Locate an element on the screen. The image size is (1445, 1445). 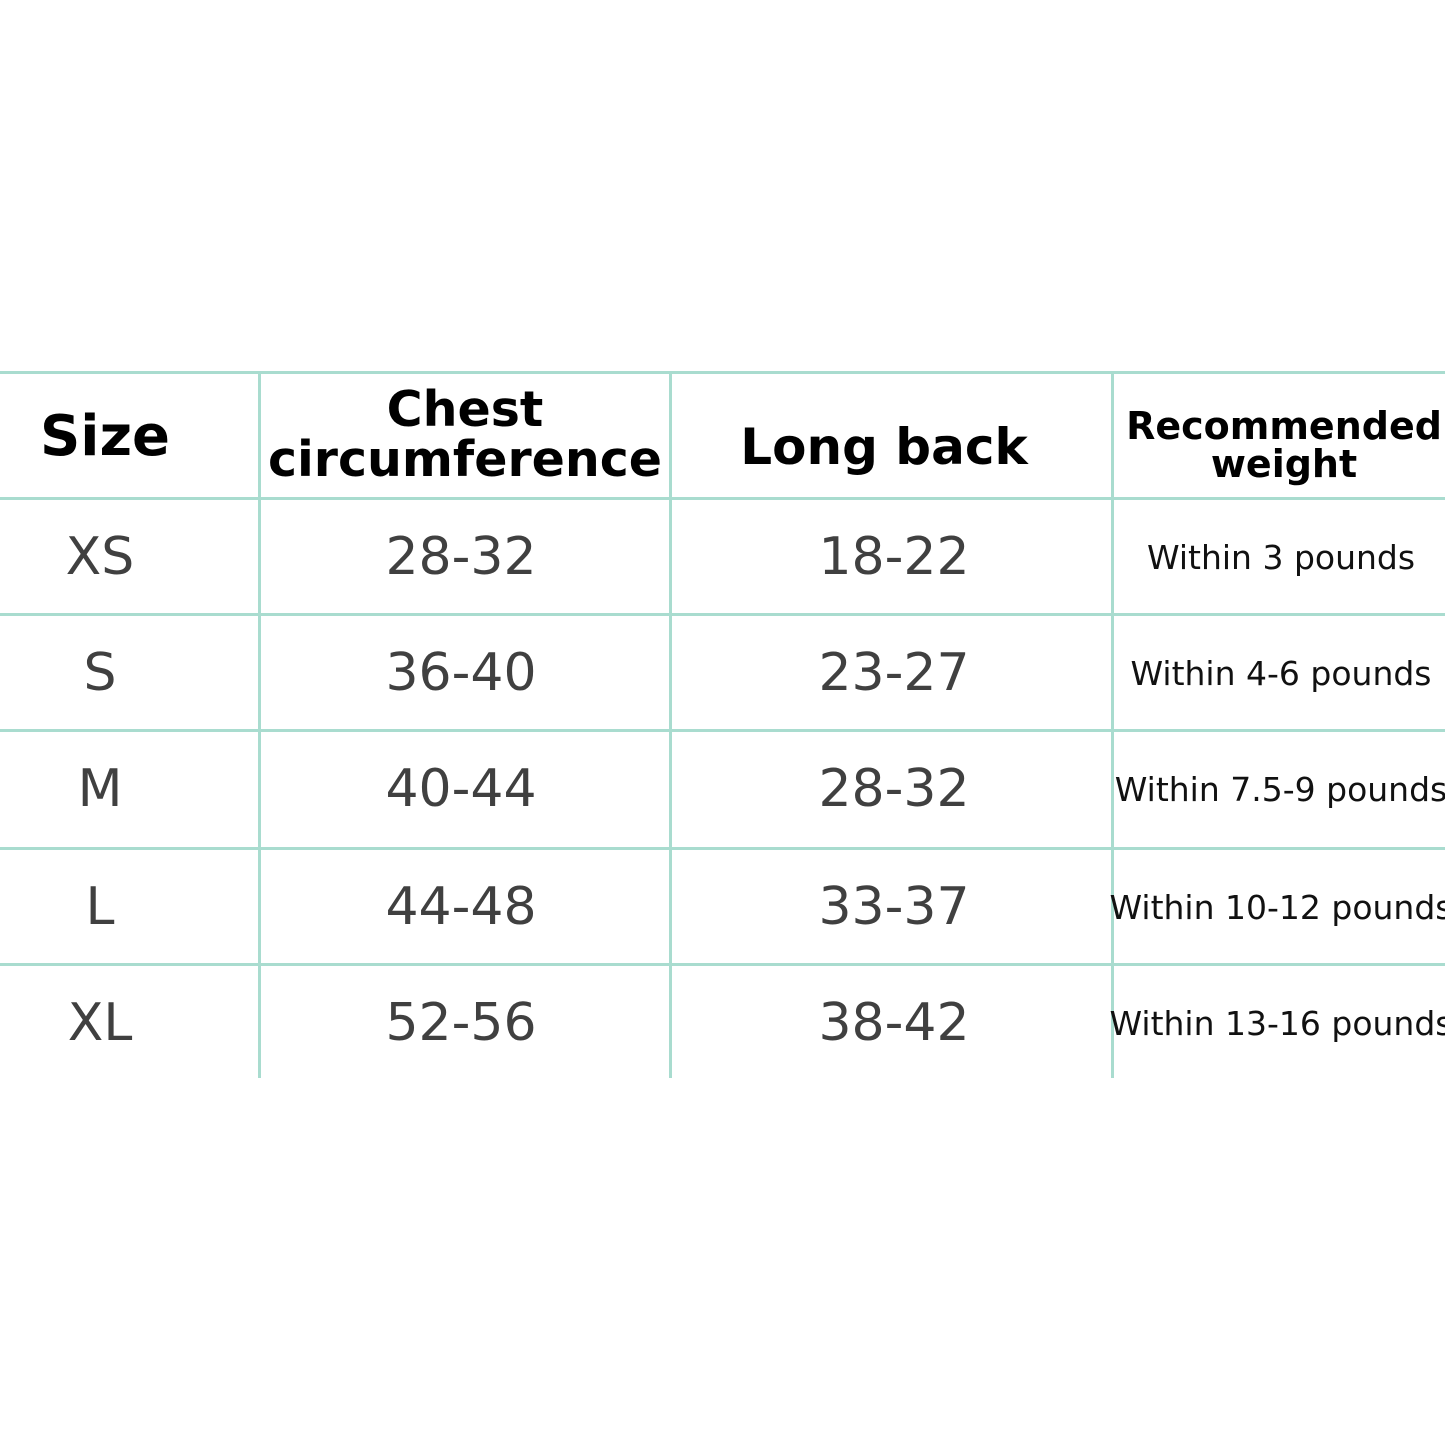
cell-weight: Within 3 pounds is located at coordinates (1281, 557).